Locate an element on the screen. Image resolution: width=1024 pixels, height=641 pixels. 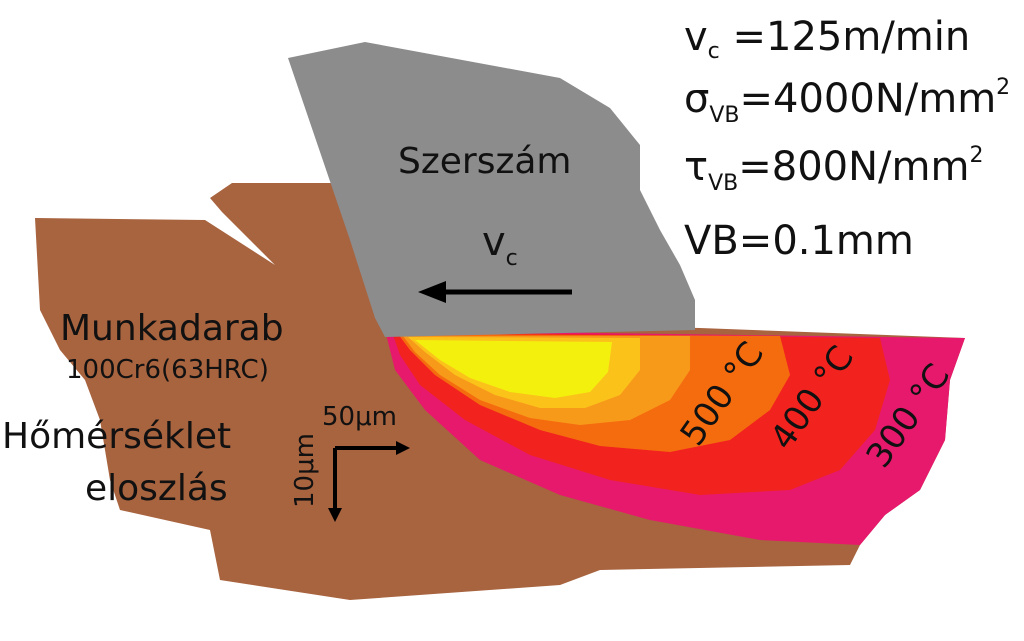
scale-vertical-arrowhead is located at coordinates (335, 515).